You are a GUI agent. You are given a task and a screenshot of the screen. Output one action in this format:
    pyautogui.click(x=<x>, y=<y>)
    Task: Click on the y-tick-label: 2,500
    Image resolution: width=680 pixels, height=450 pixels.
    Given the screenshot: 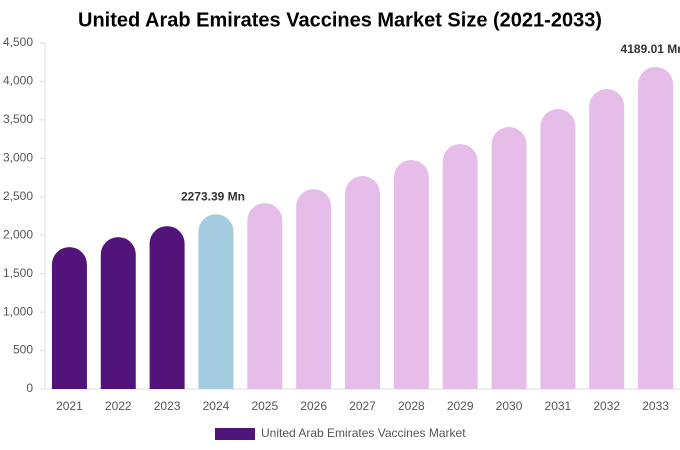 What is the action you would take?
    pyautogui.click(x=18, y=196)
    